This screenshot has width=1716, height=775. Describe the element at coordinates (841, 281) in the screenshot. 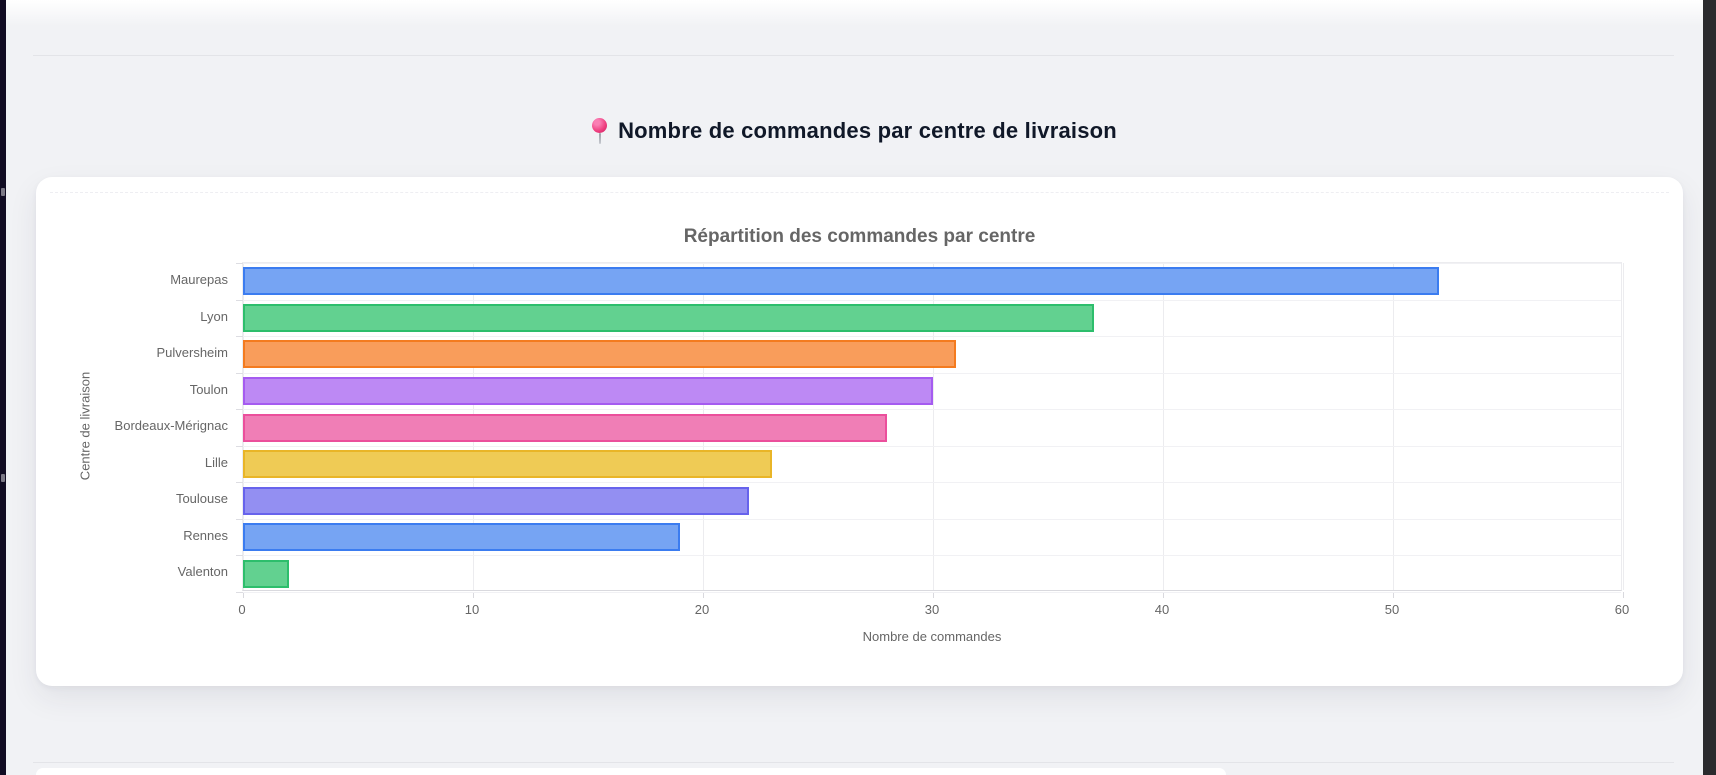

I see `bar-maurepas` at that location.